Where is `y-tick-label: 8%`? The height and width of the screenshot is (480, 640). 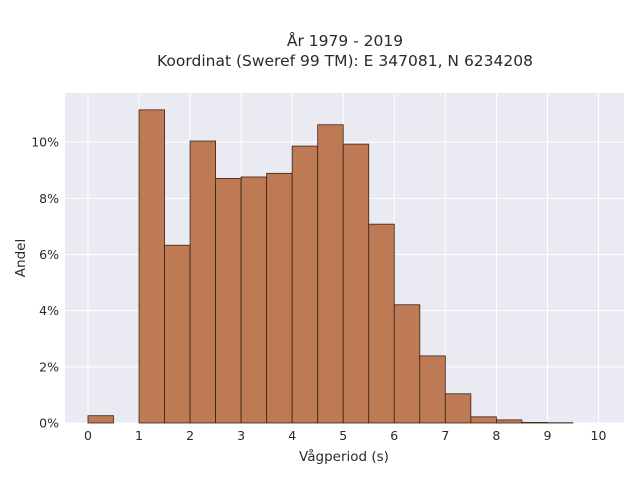 y-tick-label: 8% is located at coordinates (49, 198).